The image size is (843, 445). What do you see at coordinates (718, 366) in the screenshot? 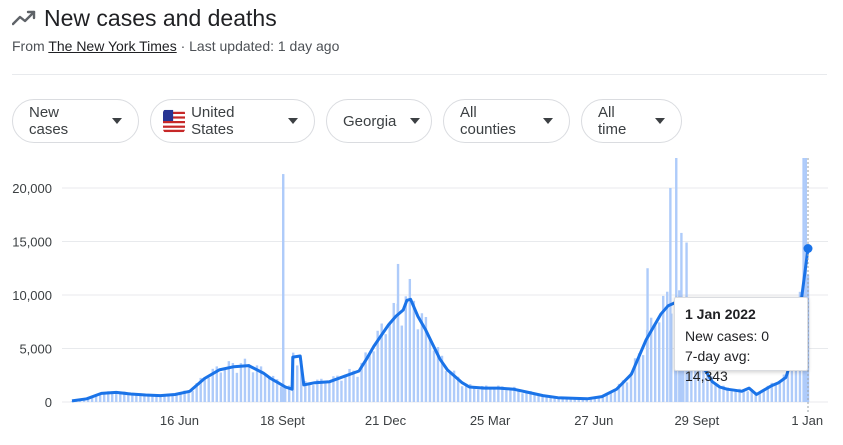
I see `tooltip-7day-avg: 7-day avg: 14,343` at bounding box center [718, 366].